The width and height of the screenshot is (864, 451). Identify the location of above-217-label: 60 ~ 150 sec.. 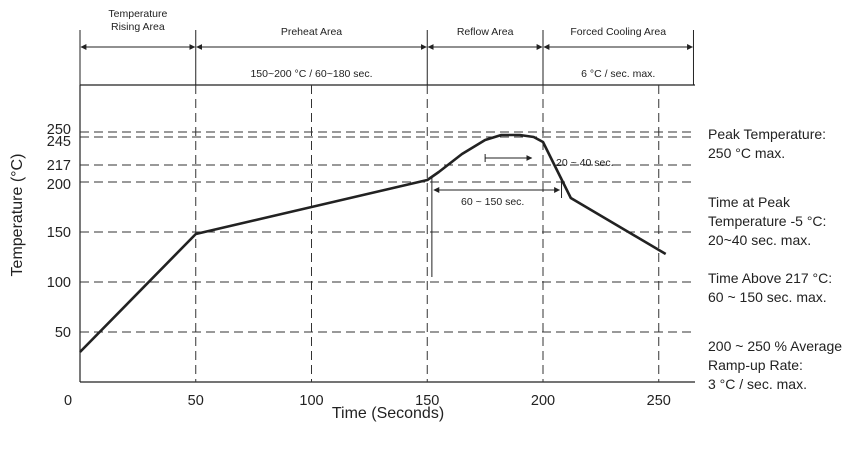
(492, 202).